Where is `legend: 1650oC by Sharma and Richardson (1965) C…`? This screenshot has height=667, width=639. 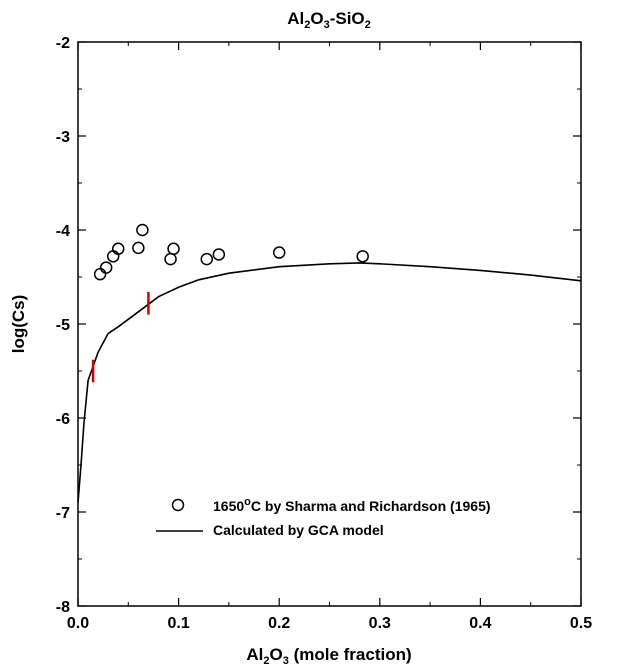
legend: 1650oC by Sharma and Richardson (1965) C… is located at coordinates (323, 517).